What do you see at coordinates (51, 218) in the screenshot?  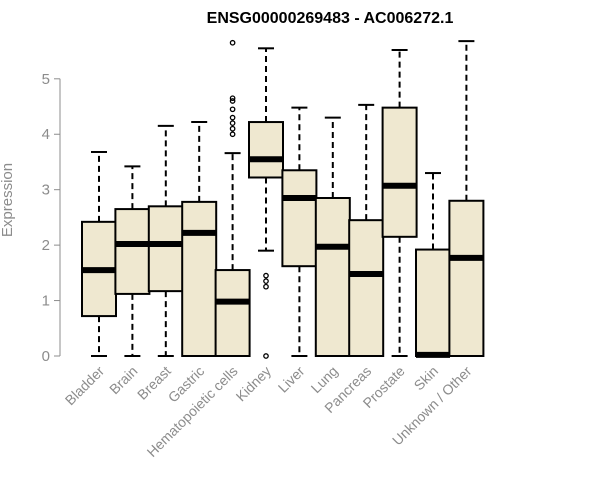 I see `y-axis: 0 1 2 3 4 5` at bounding box center [51, 218].